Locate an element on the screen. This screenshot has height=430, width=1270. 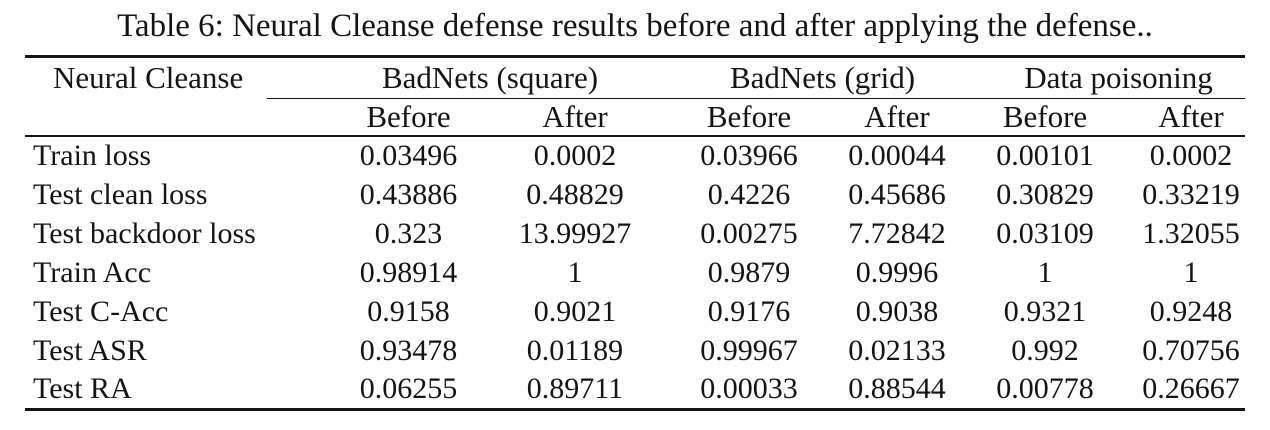
subheader-row: Before After Before After Before After is located at coordinates (635, 117).